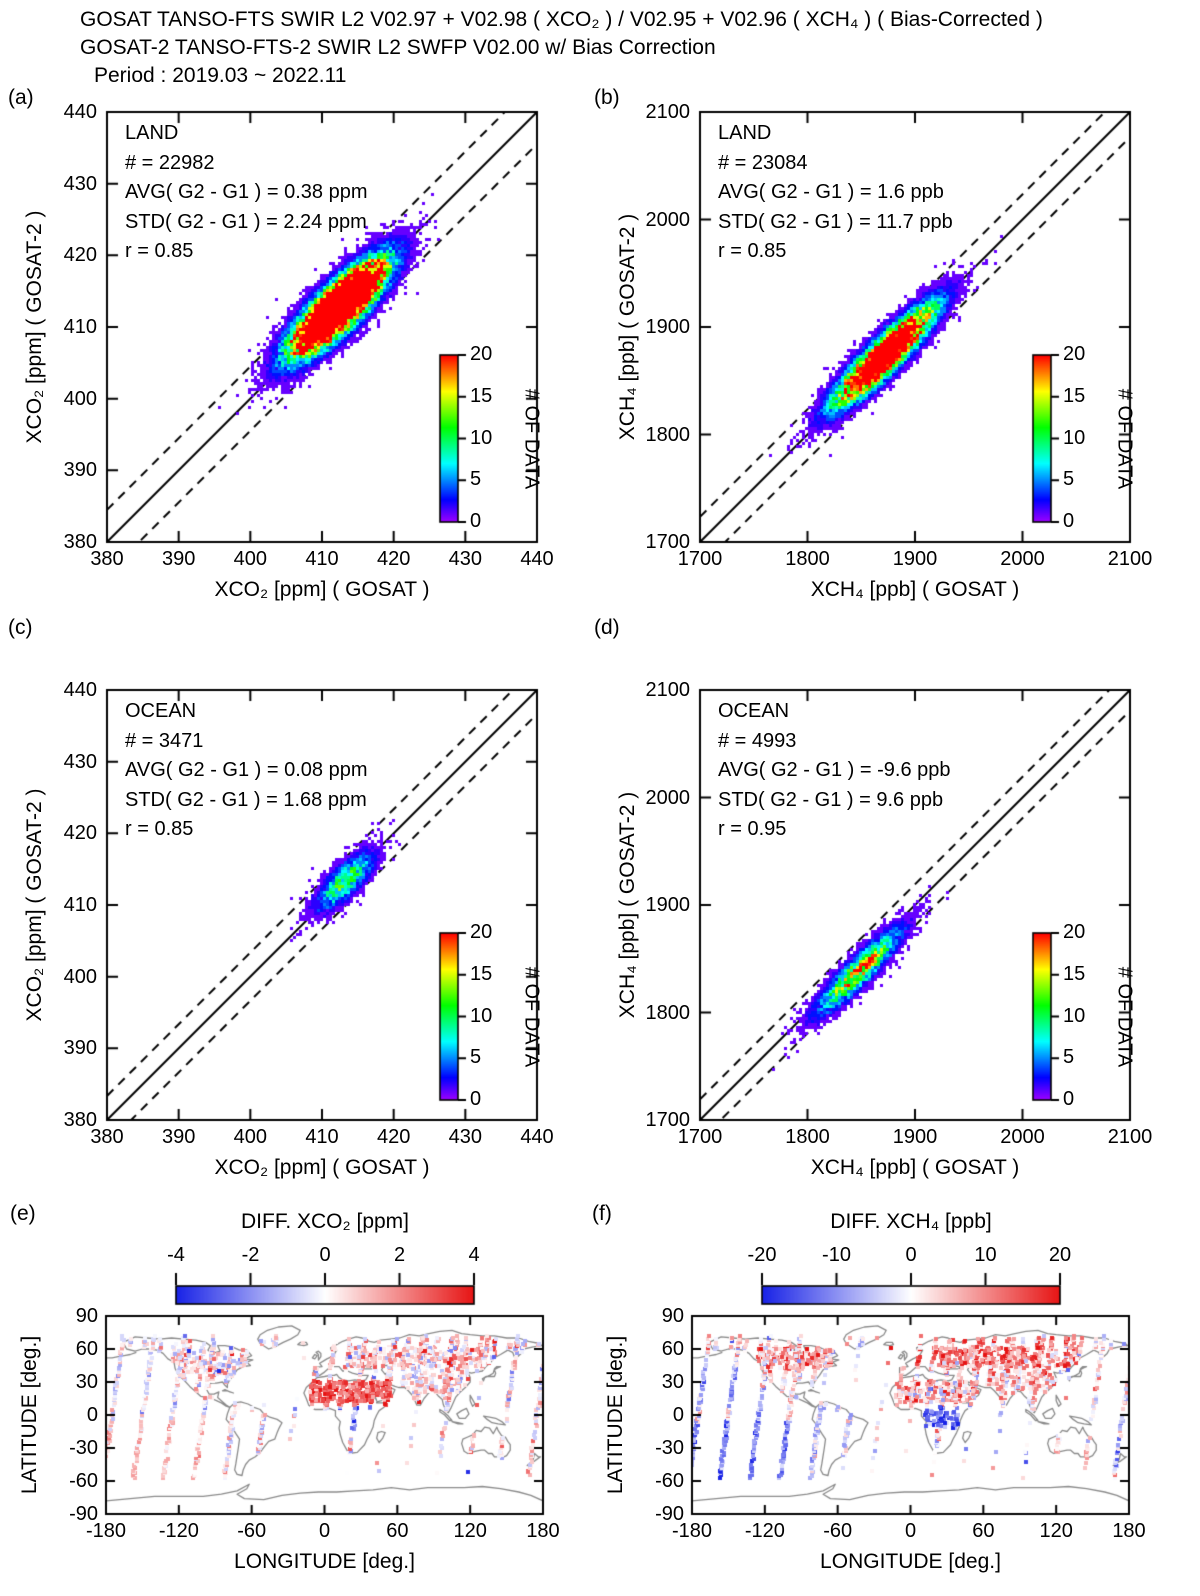 Image resolution: width=1200 pixels, height=1596 pixels. I want to click on panel-b-stats-line: # = 23084, so click(763, 162).